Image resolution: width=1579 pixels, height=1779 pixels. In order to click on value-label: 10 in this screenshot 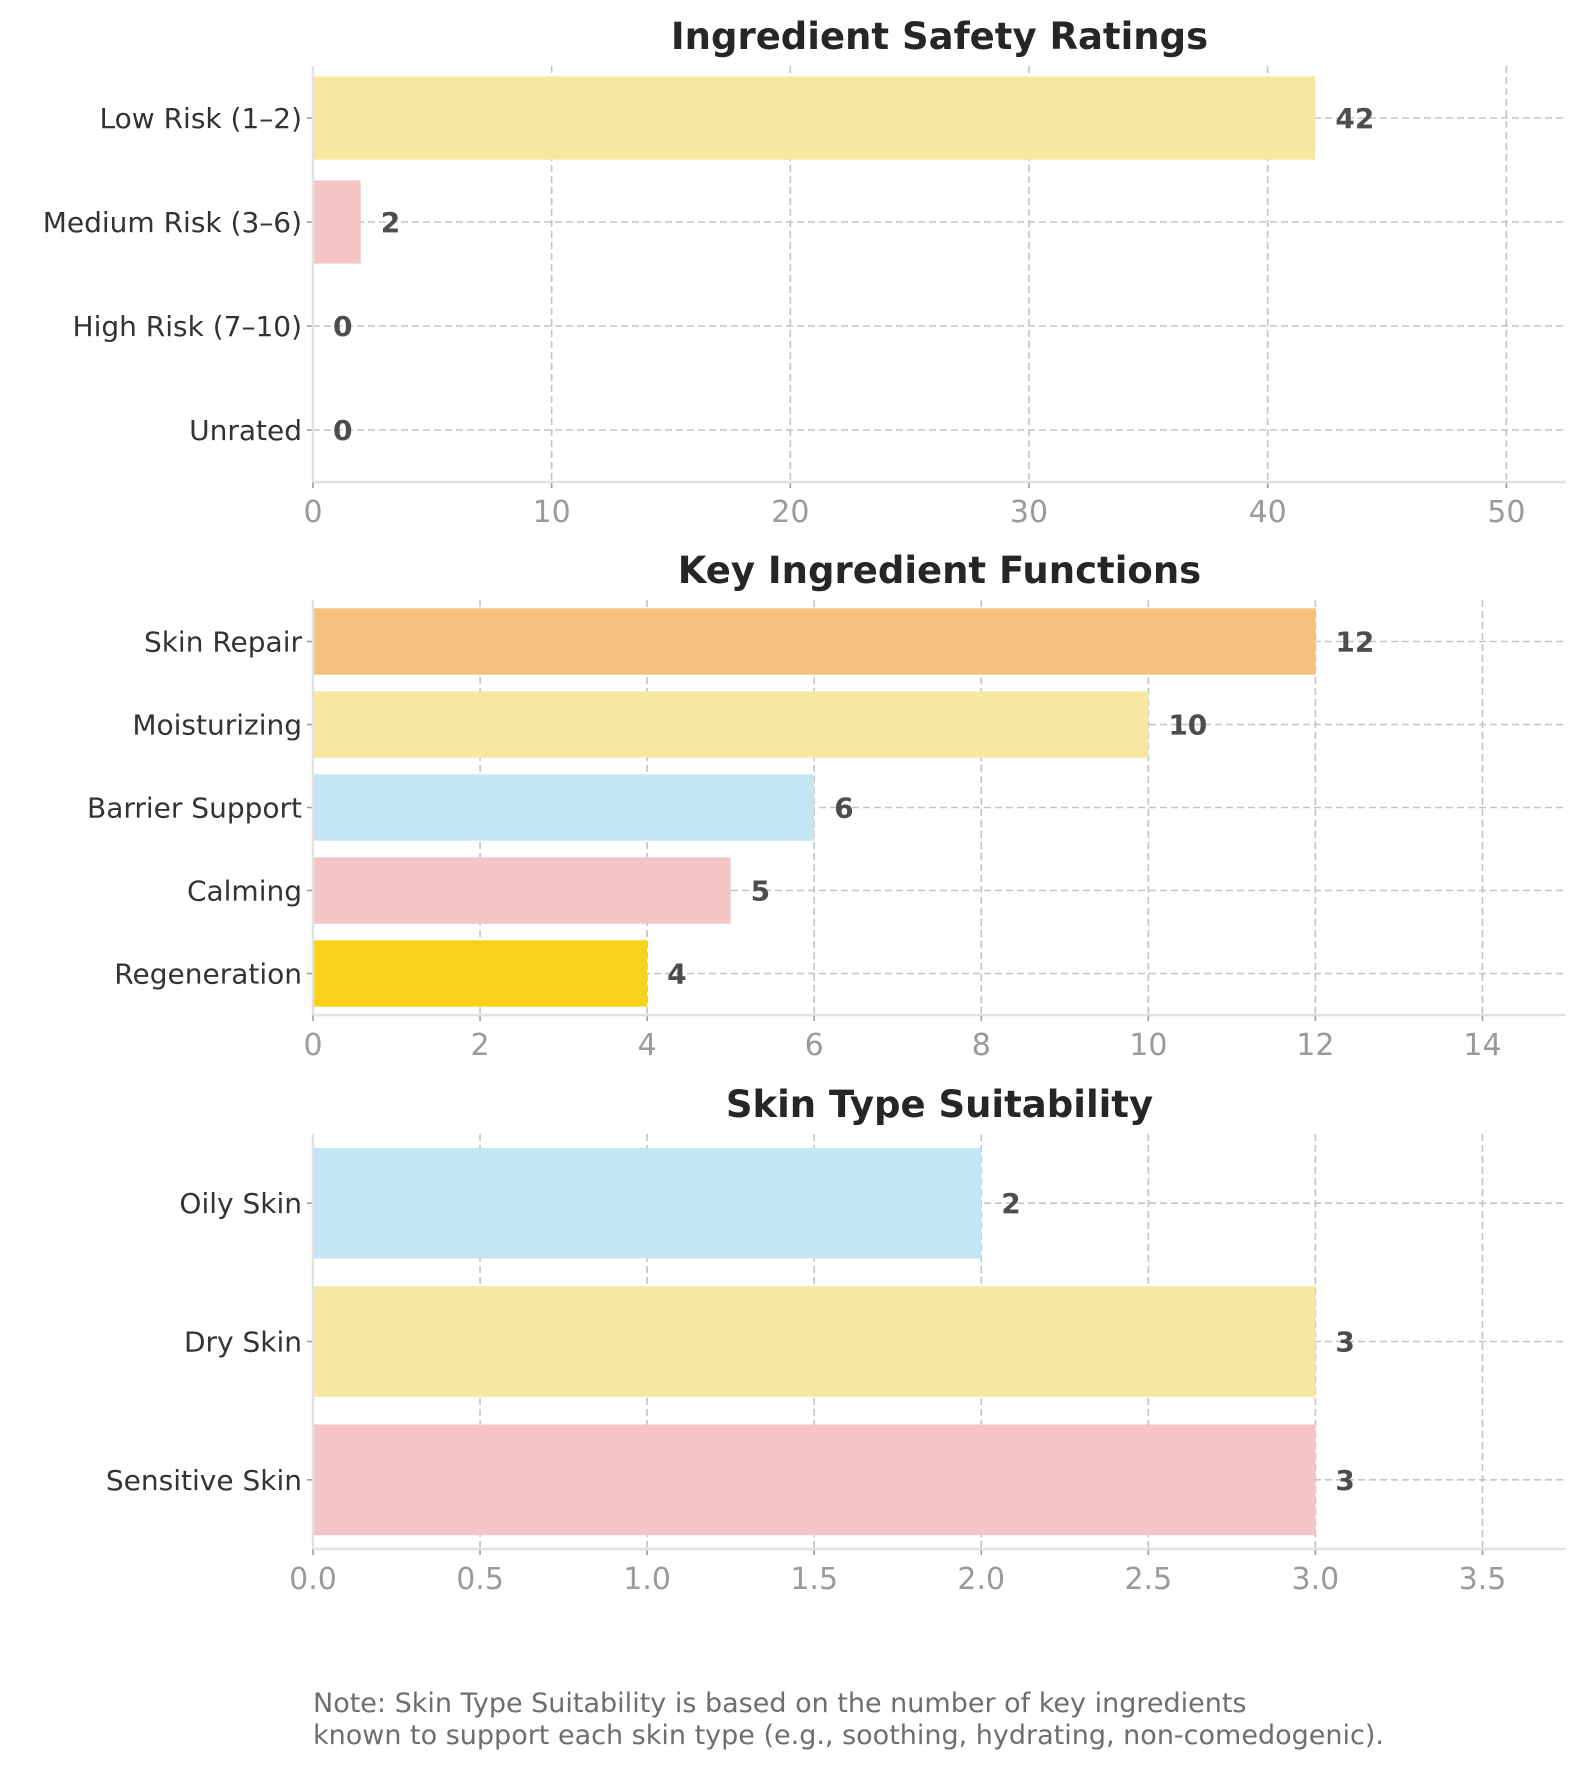, I will do `click(1187, 725)`.